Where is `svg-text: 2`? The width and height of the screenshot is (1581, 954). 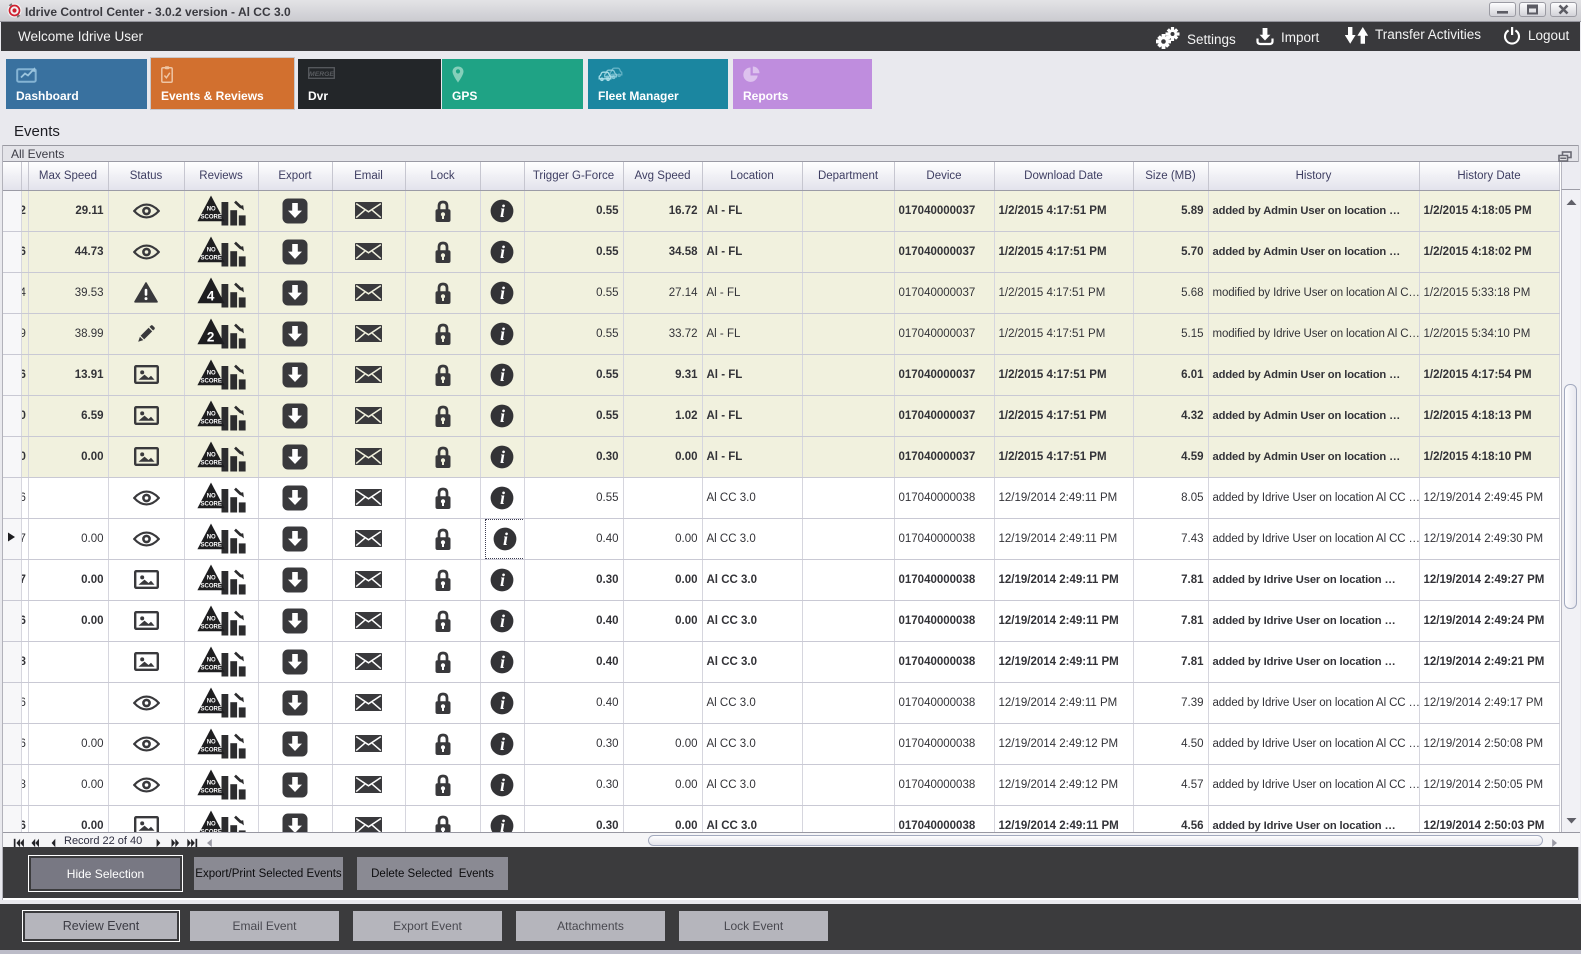
svg-text: 2 is located at coordinates (210, 337).